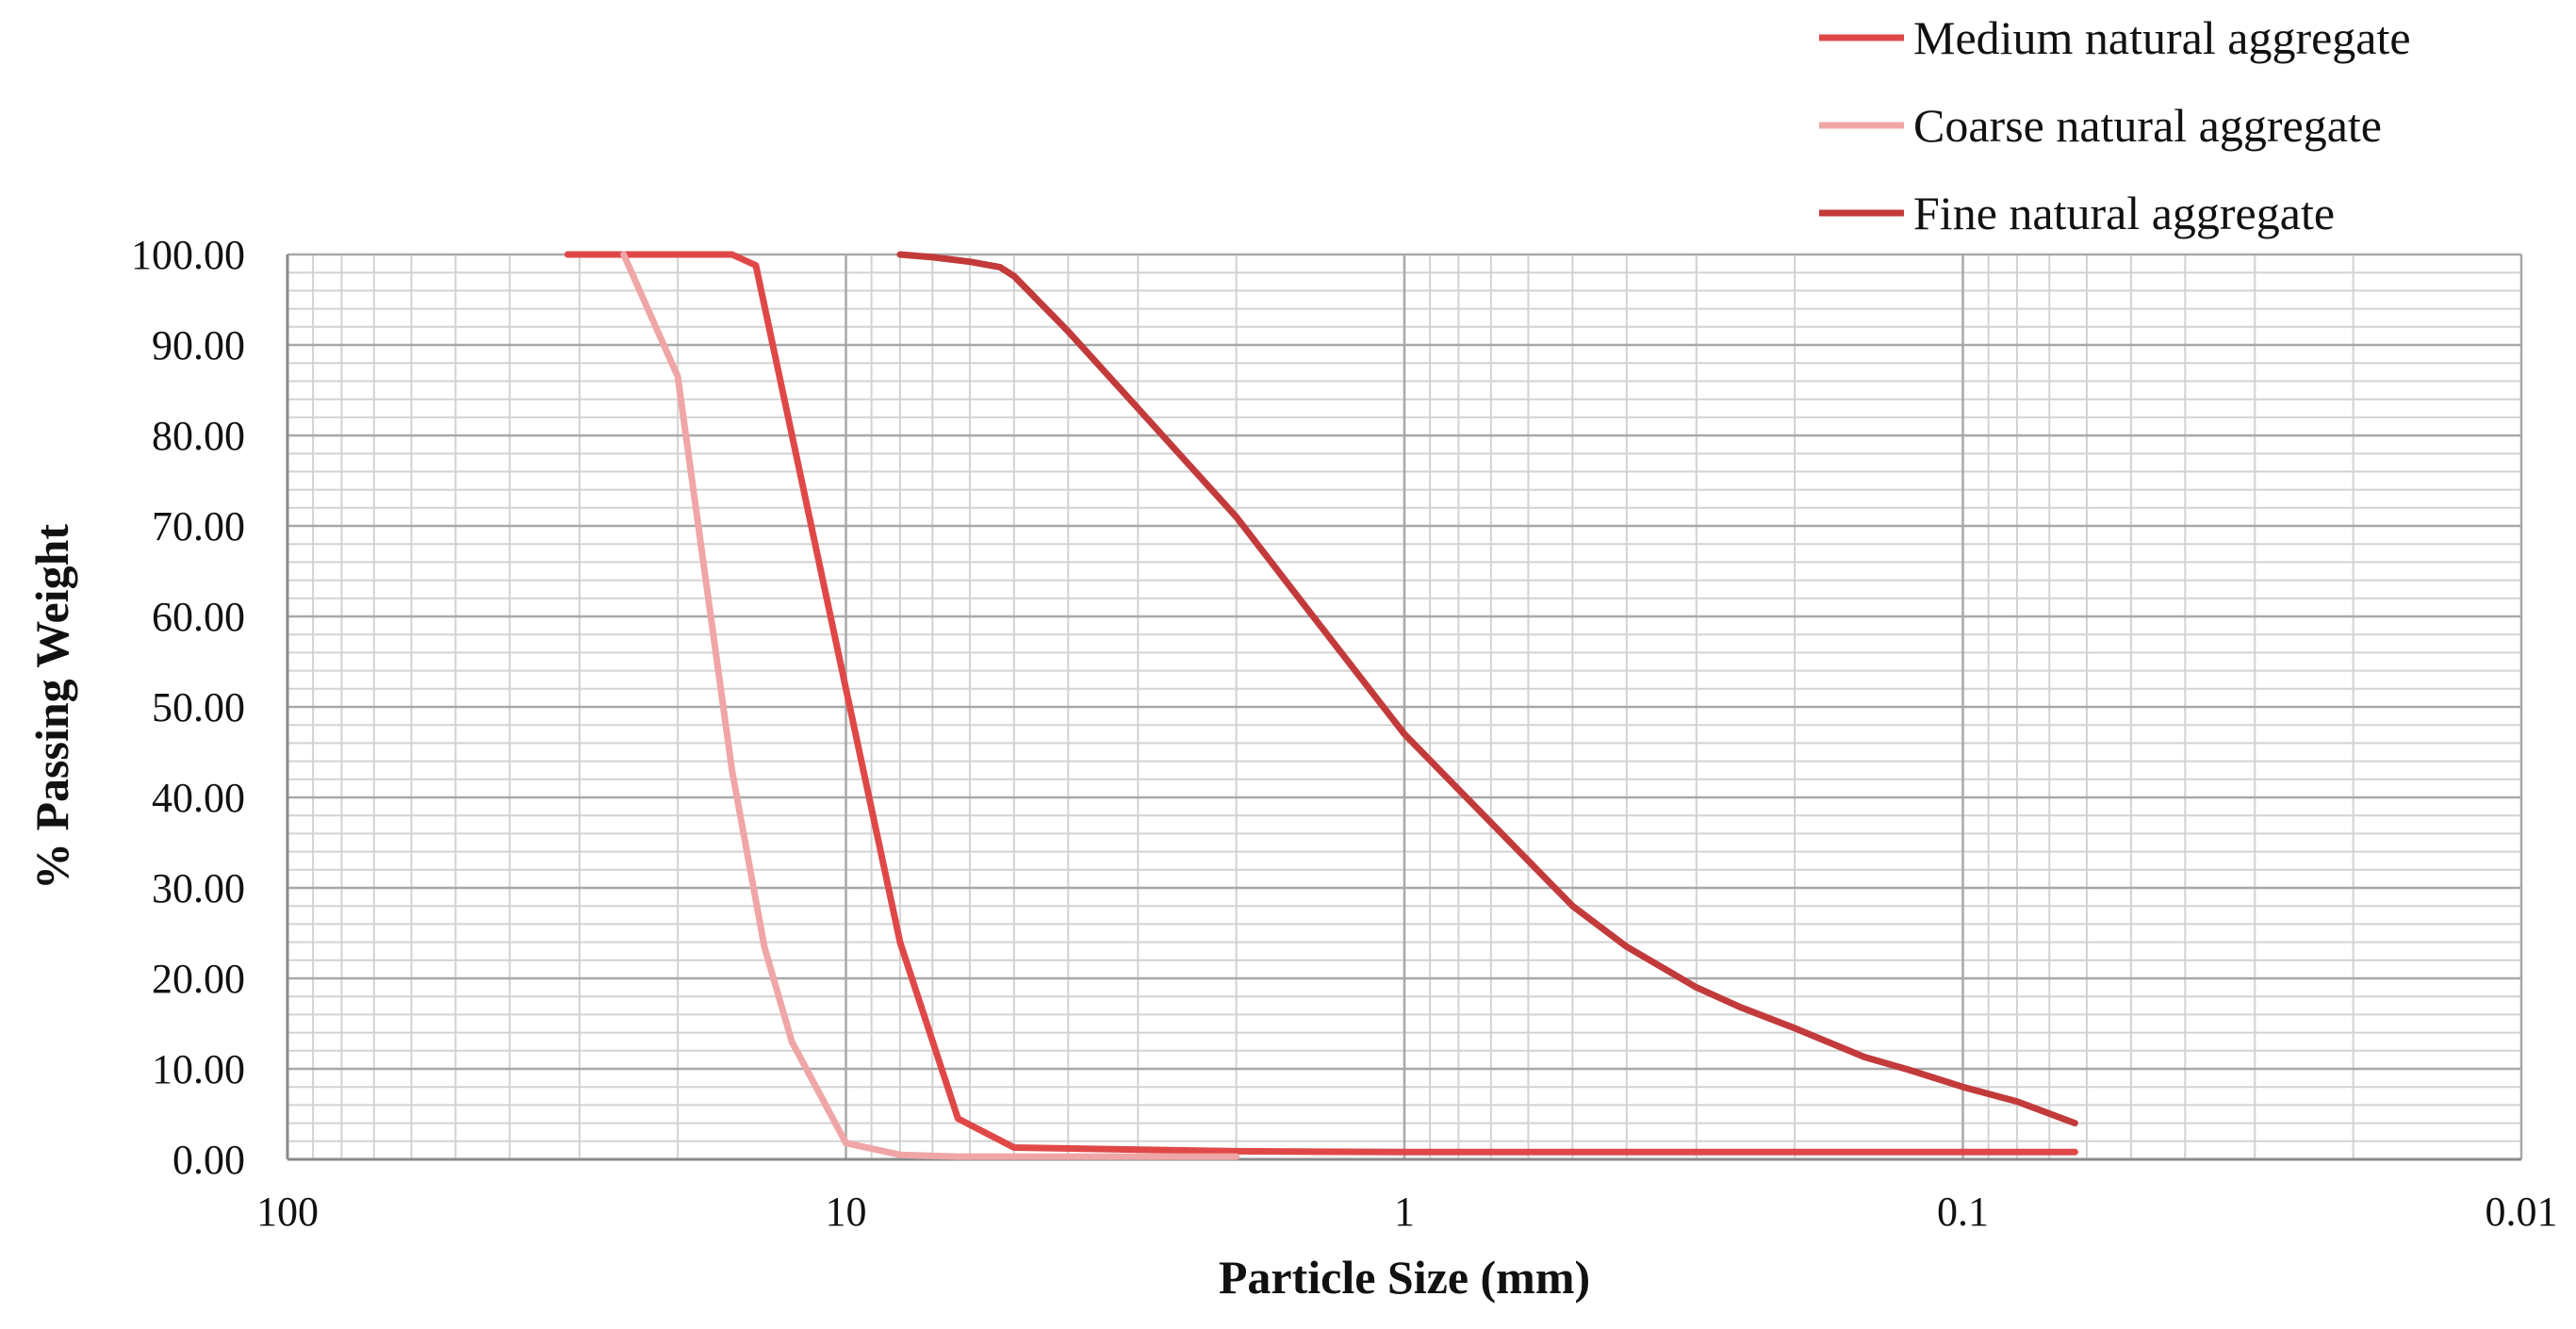 This screenshot has width=2576, height=1329. I want to click on y-tick-label: 80.00, so click(198, 436).